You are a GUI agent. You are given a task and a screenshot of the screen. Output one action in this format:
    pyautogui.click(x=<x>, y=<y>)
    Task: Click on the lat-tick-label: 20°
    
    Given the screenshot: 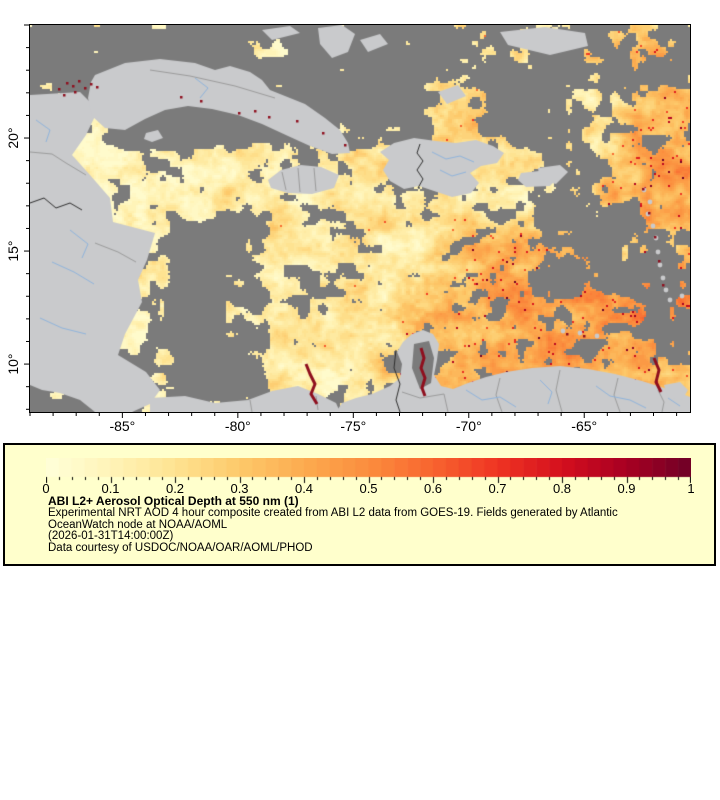 What is the action you would take?
    pyautogui.click(x=13, y=137)
    